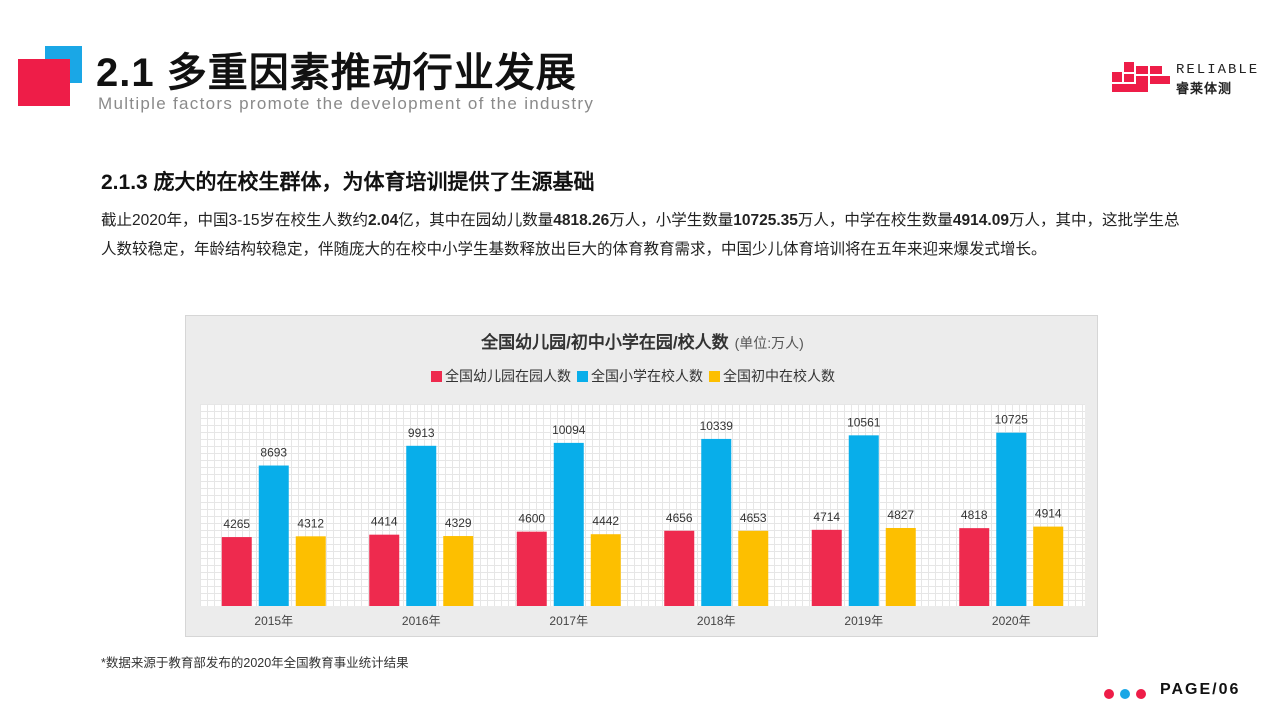  I want to click on x-tick-label: 2017年, so click(568, 621).